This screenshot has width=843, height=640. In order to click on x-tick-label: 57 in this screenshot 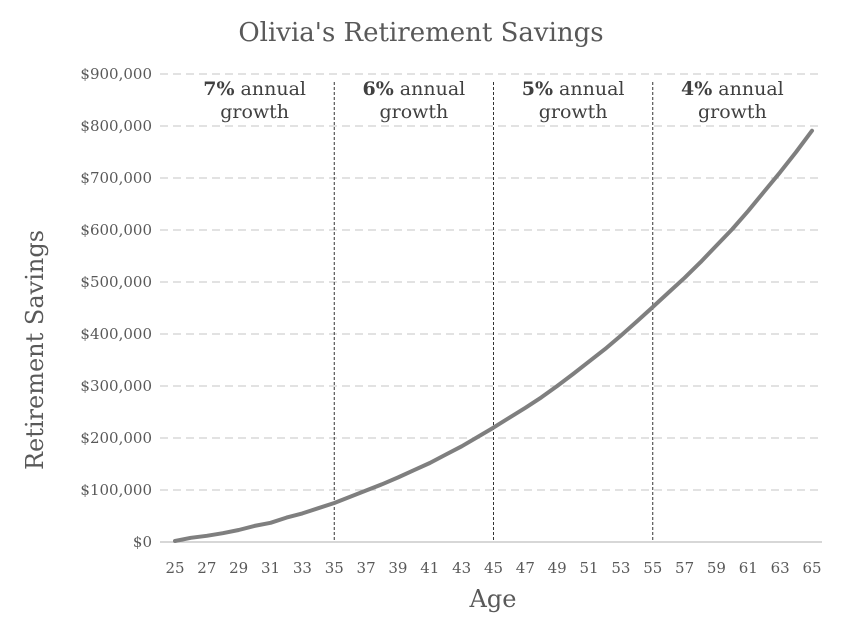, I will do `click(684, 568)`.